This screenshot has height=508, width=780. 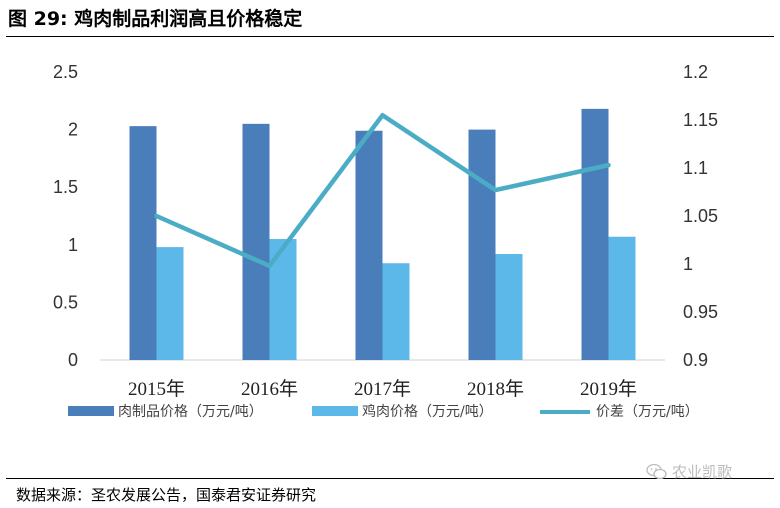 What do you see at coordinates (73, 130) in the screenshot?
I see `y-tick-label: 2` at bounding box center [73, 130].